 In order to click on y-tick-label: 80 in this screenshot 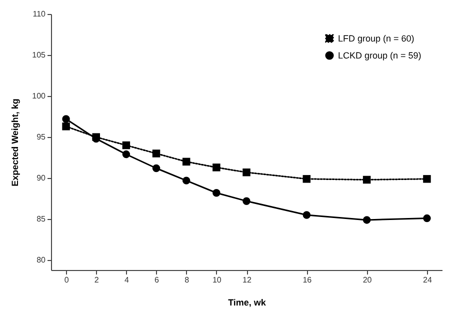, I will do `click(41, 260)`.